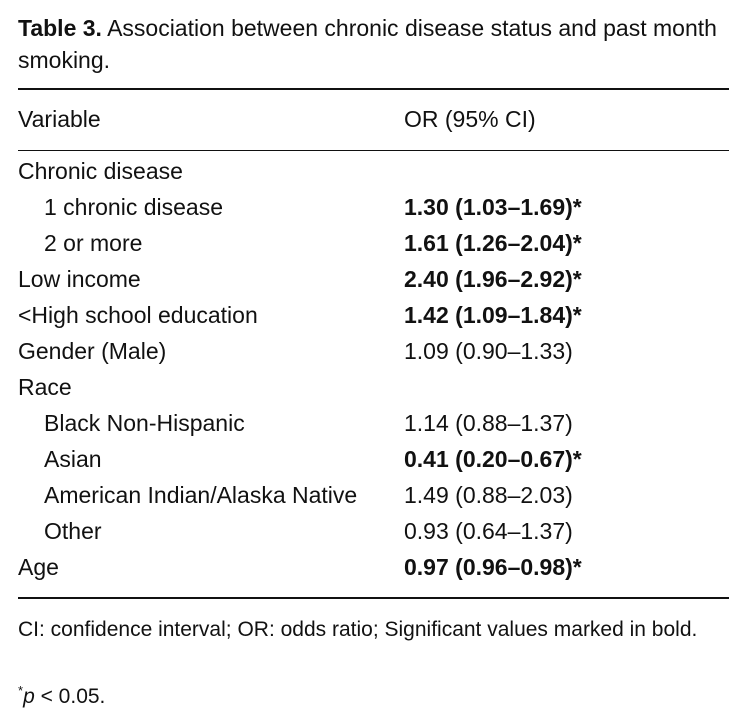 Image resolution: width=746 pixels, height=718 pixels. Describe the element at coordinates (493, 459) in the screenshot. I see `or-cell: 0.41 (0.20–0.67)*` at that location.